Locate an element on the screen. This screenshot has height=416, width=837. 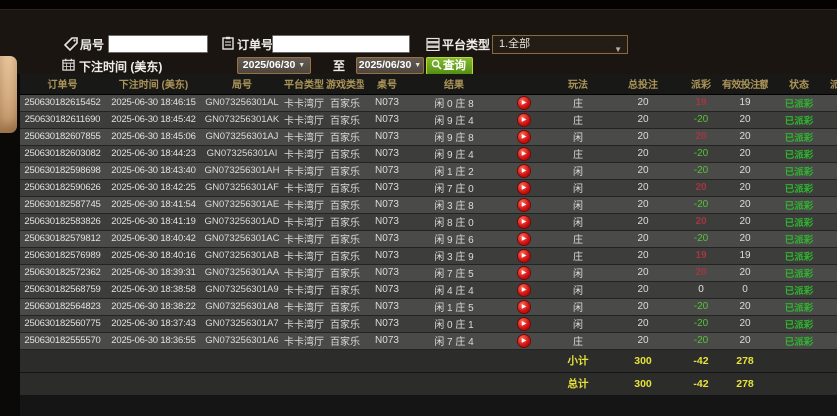
cell-result: 闲 3 庄 9 is located at coordinates (454, 256).